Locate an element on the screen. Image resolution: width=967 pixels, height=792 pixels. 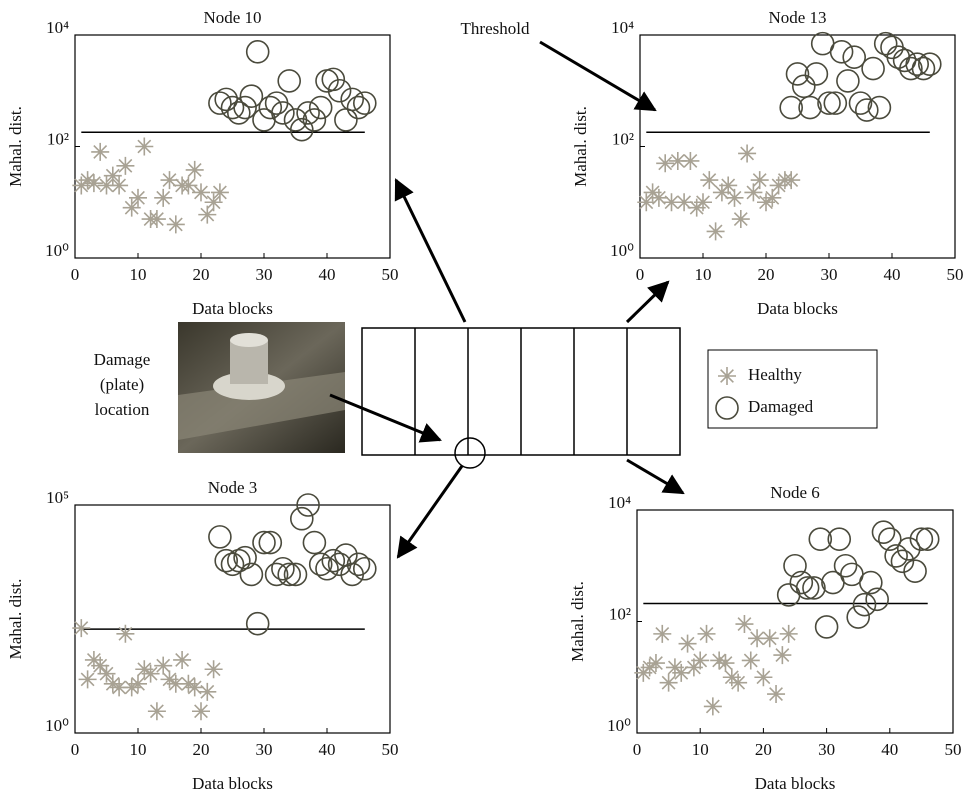
legend-box is located at coordinates (792, 389).